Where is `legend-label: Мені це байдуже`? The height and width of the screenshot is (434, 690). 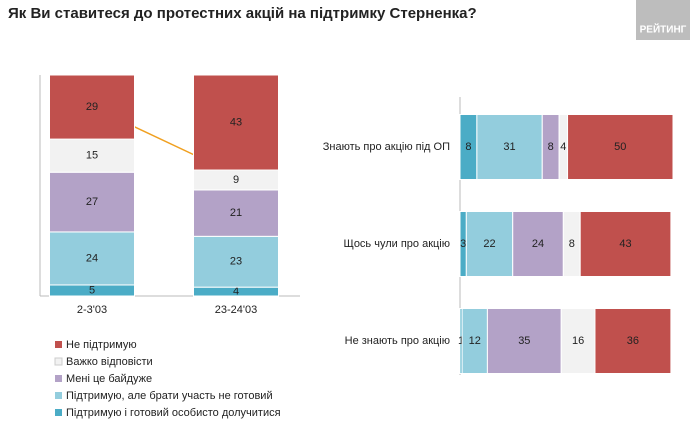
legend-label: Мені це байдуже is located at coordinates (109, 379).